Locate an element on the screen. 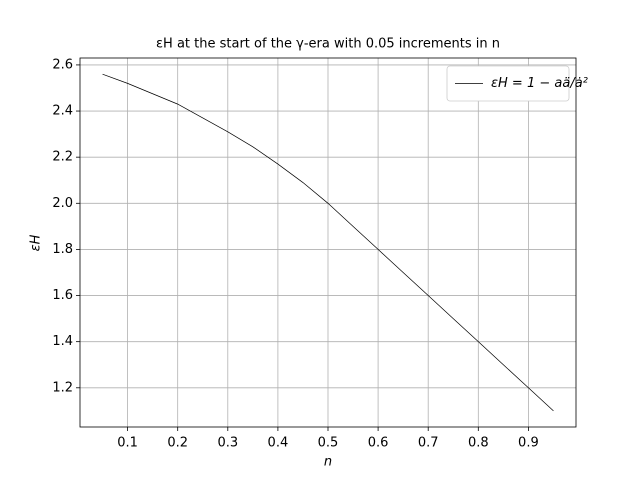 The height and width of the screenshot is (480, 640). y-tick-label: 1.4 is located at coordinates (62, 341).